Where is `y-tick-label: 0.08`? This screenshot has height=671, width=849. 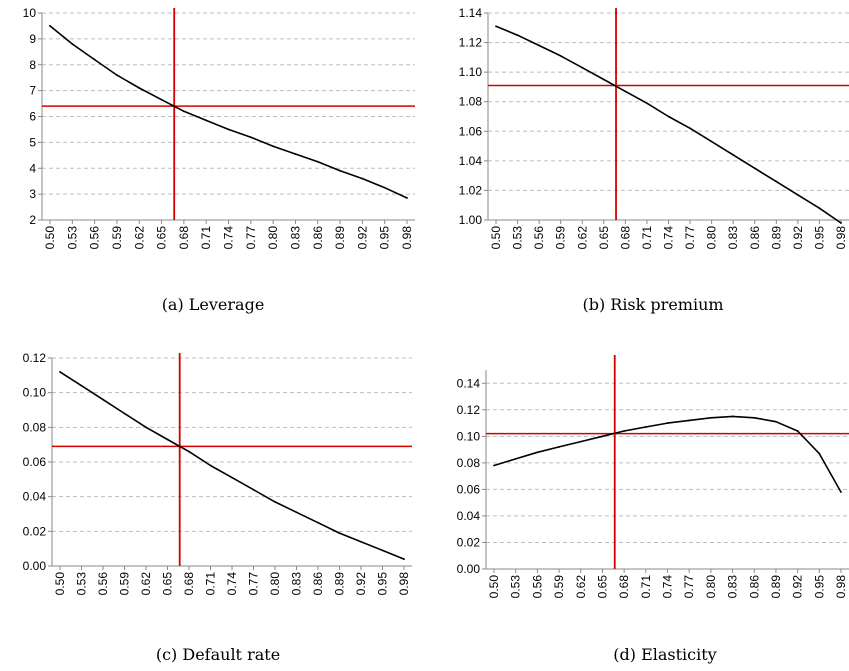 y-tick-label: 0.08 is located at coordinates (469, 463).